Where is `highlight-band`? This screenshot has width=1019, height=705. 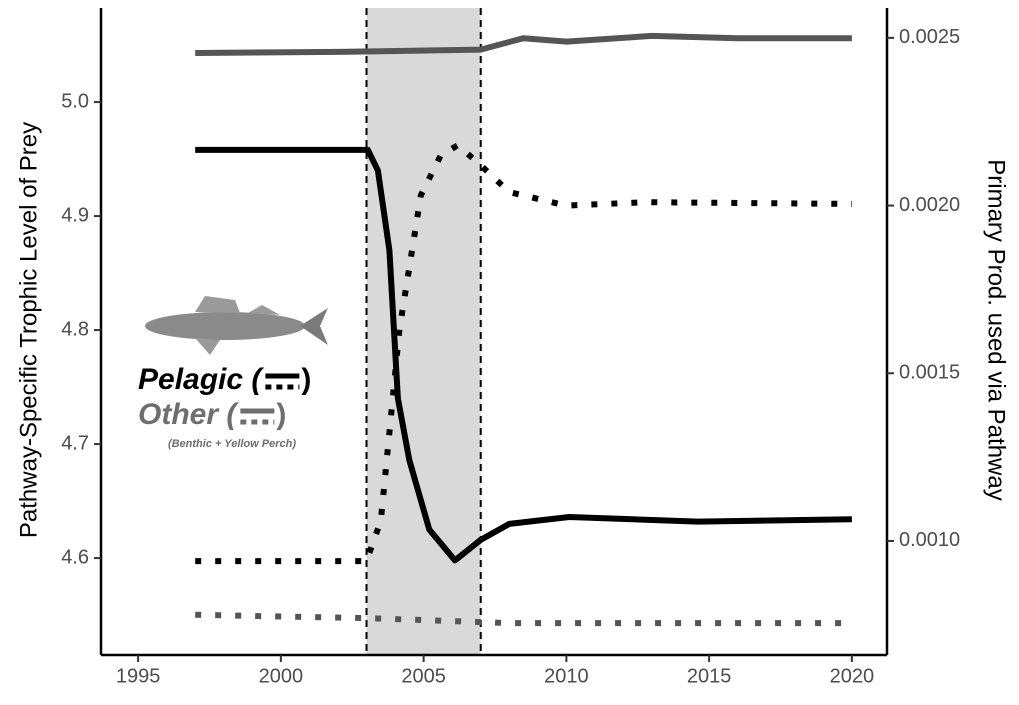
highlight-band is located at coordinates (423, 331).